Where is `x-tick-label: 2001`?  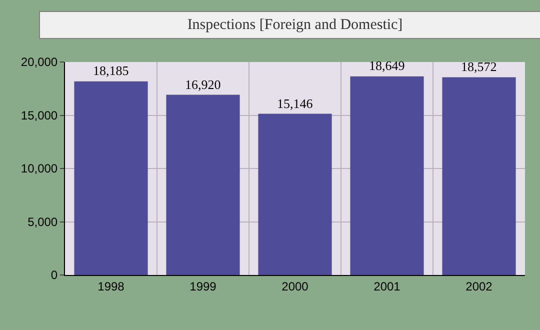
x-tick-label: 2001 is located at coordinates (387, 286).